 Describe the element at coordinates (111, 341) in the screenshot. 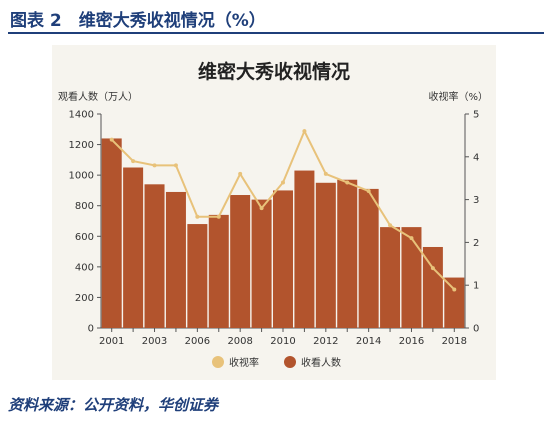

I see `x-tick-label: 2001` at that location.